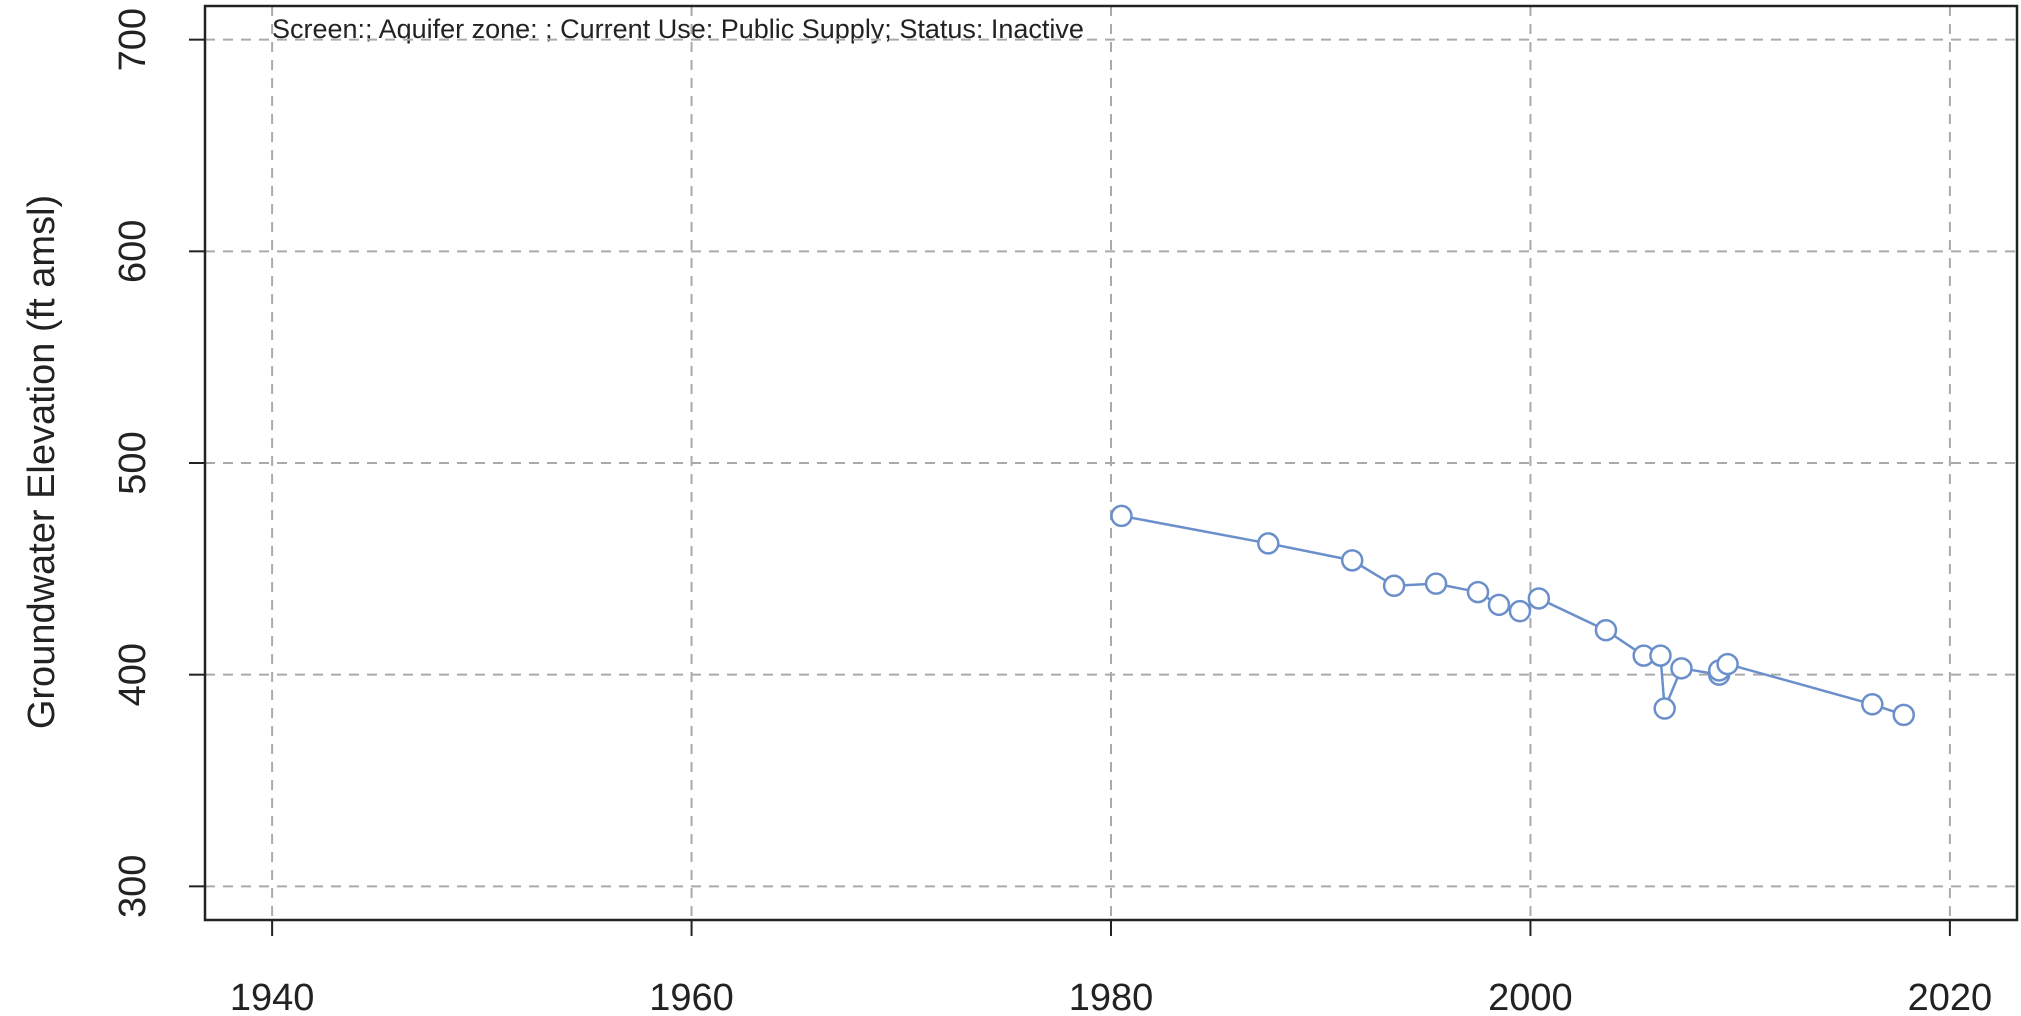 The height and width of the screenshot is (1016, 2021). What do you see at coordinates (42, 462) in the screenshot?
I see `y-axis-label: Groundwater Elevation (ft amsl)` at bounding box center [42, 462].